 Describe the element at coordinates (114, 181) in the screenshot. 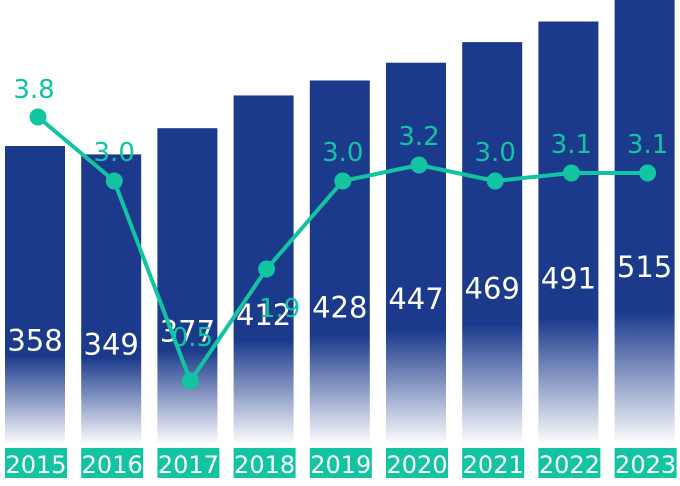

I see `line-point-2016` at that location.